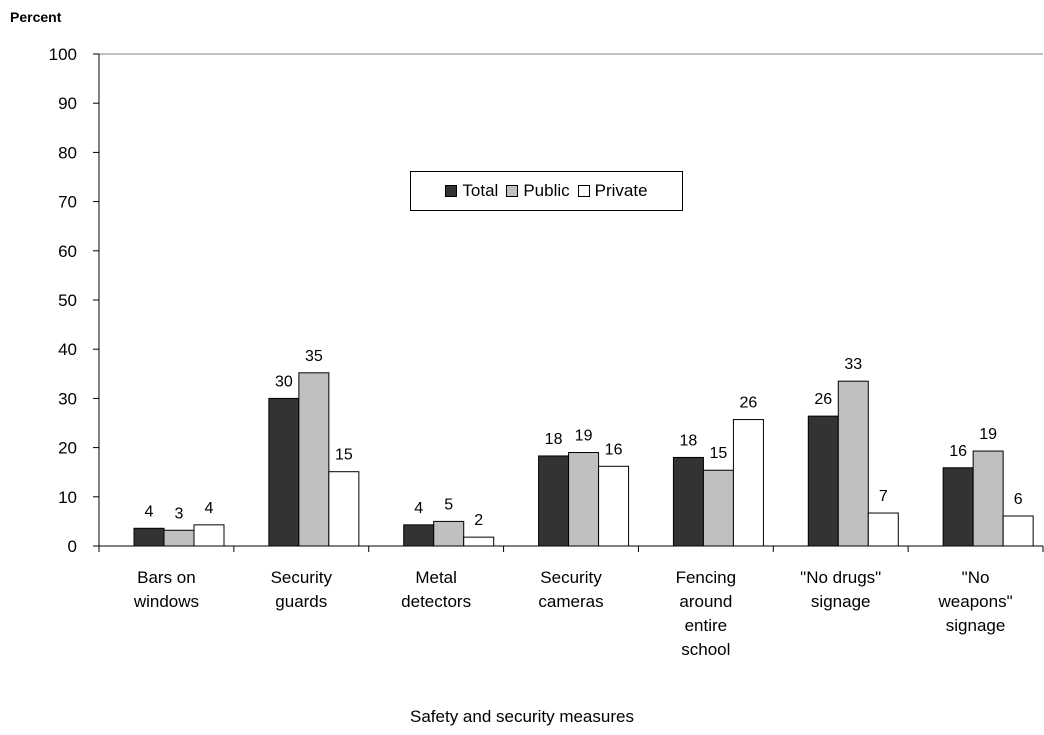 The image size is (1044, 735). I want to click on category-label-line: "No drugs", so click(841, 577).